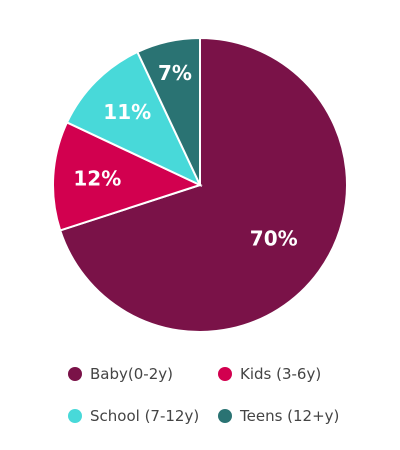 The height and width of the screenshot is (450, 400). What do you see at coordinates (127, 112) in the screenshot?
I see `slice-label-school: 11%` at bounding box center [127, 112].